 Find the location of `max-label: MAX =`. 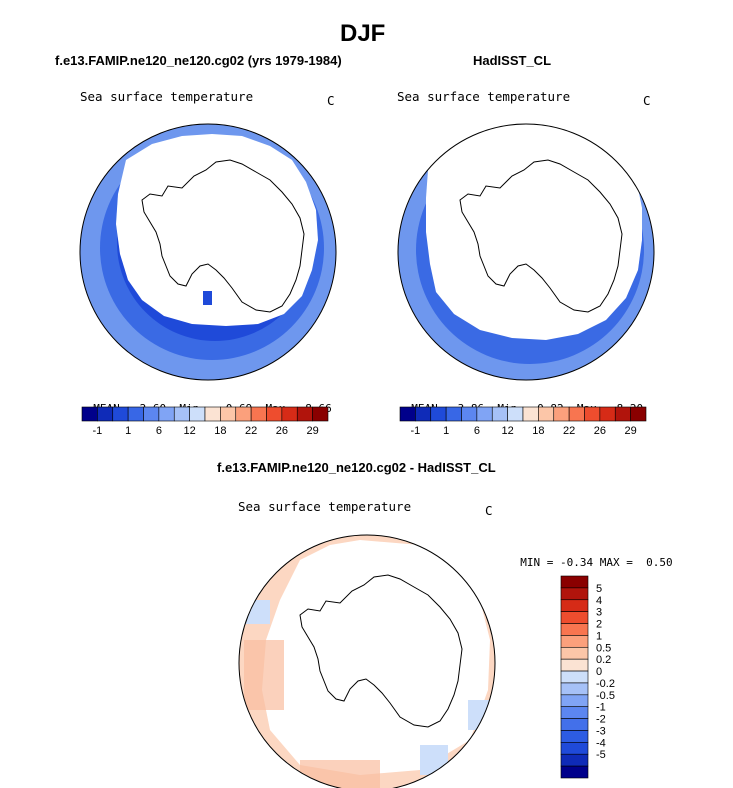

max-label: MAX = is located at coordinates (616, 562).